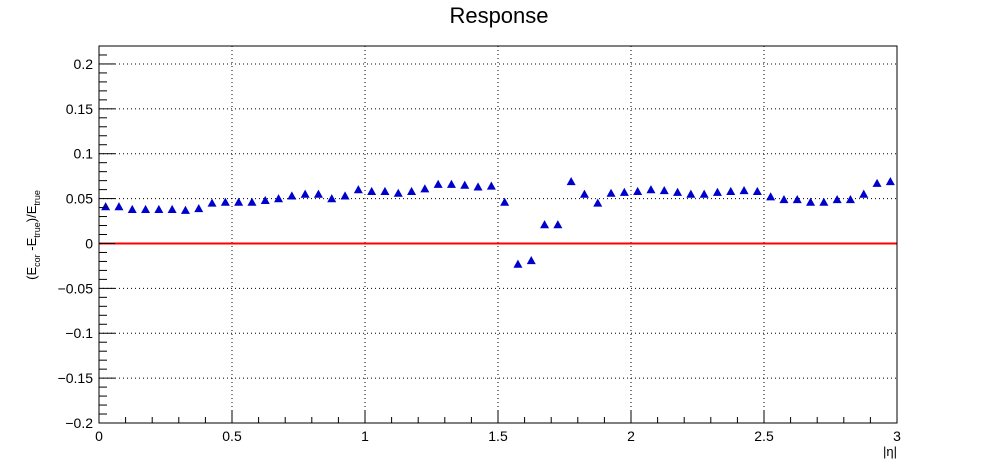 Image resolution: width=998 pixels, height=471 pixels. I want to click on y-axis-ticks: −0.2 −0.15 −0.1 −0.05 0 0.05 0.1 0.15 0.2, so click(86, 238).